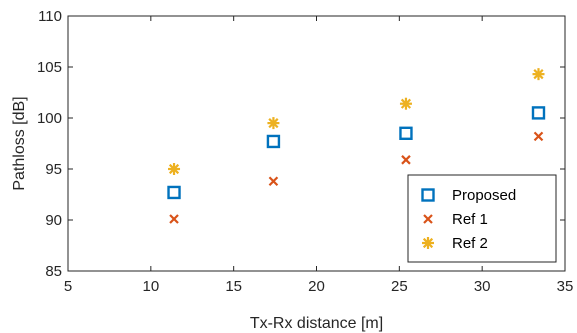  I want to click on x-tick-label: 30, so click(482, 286).